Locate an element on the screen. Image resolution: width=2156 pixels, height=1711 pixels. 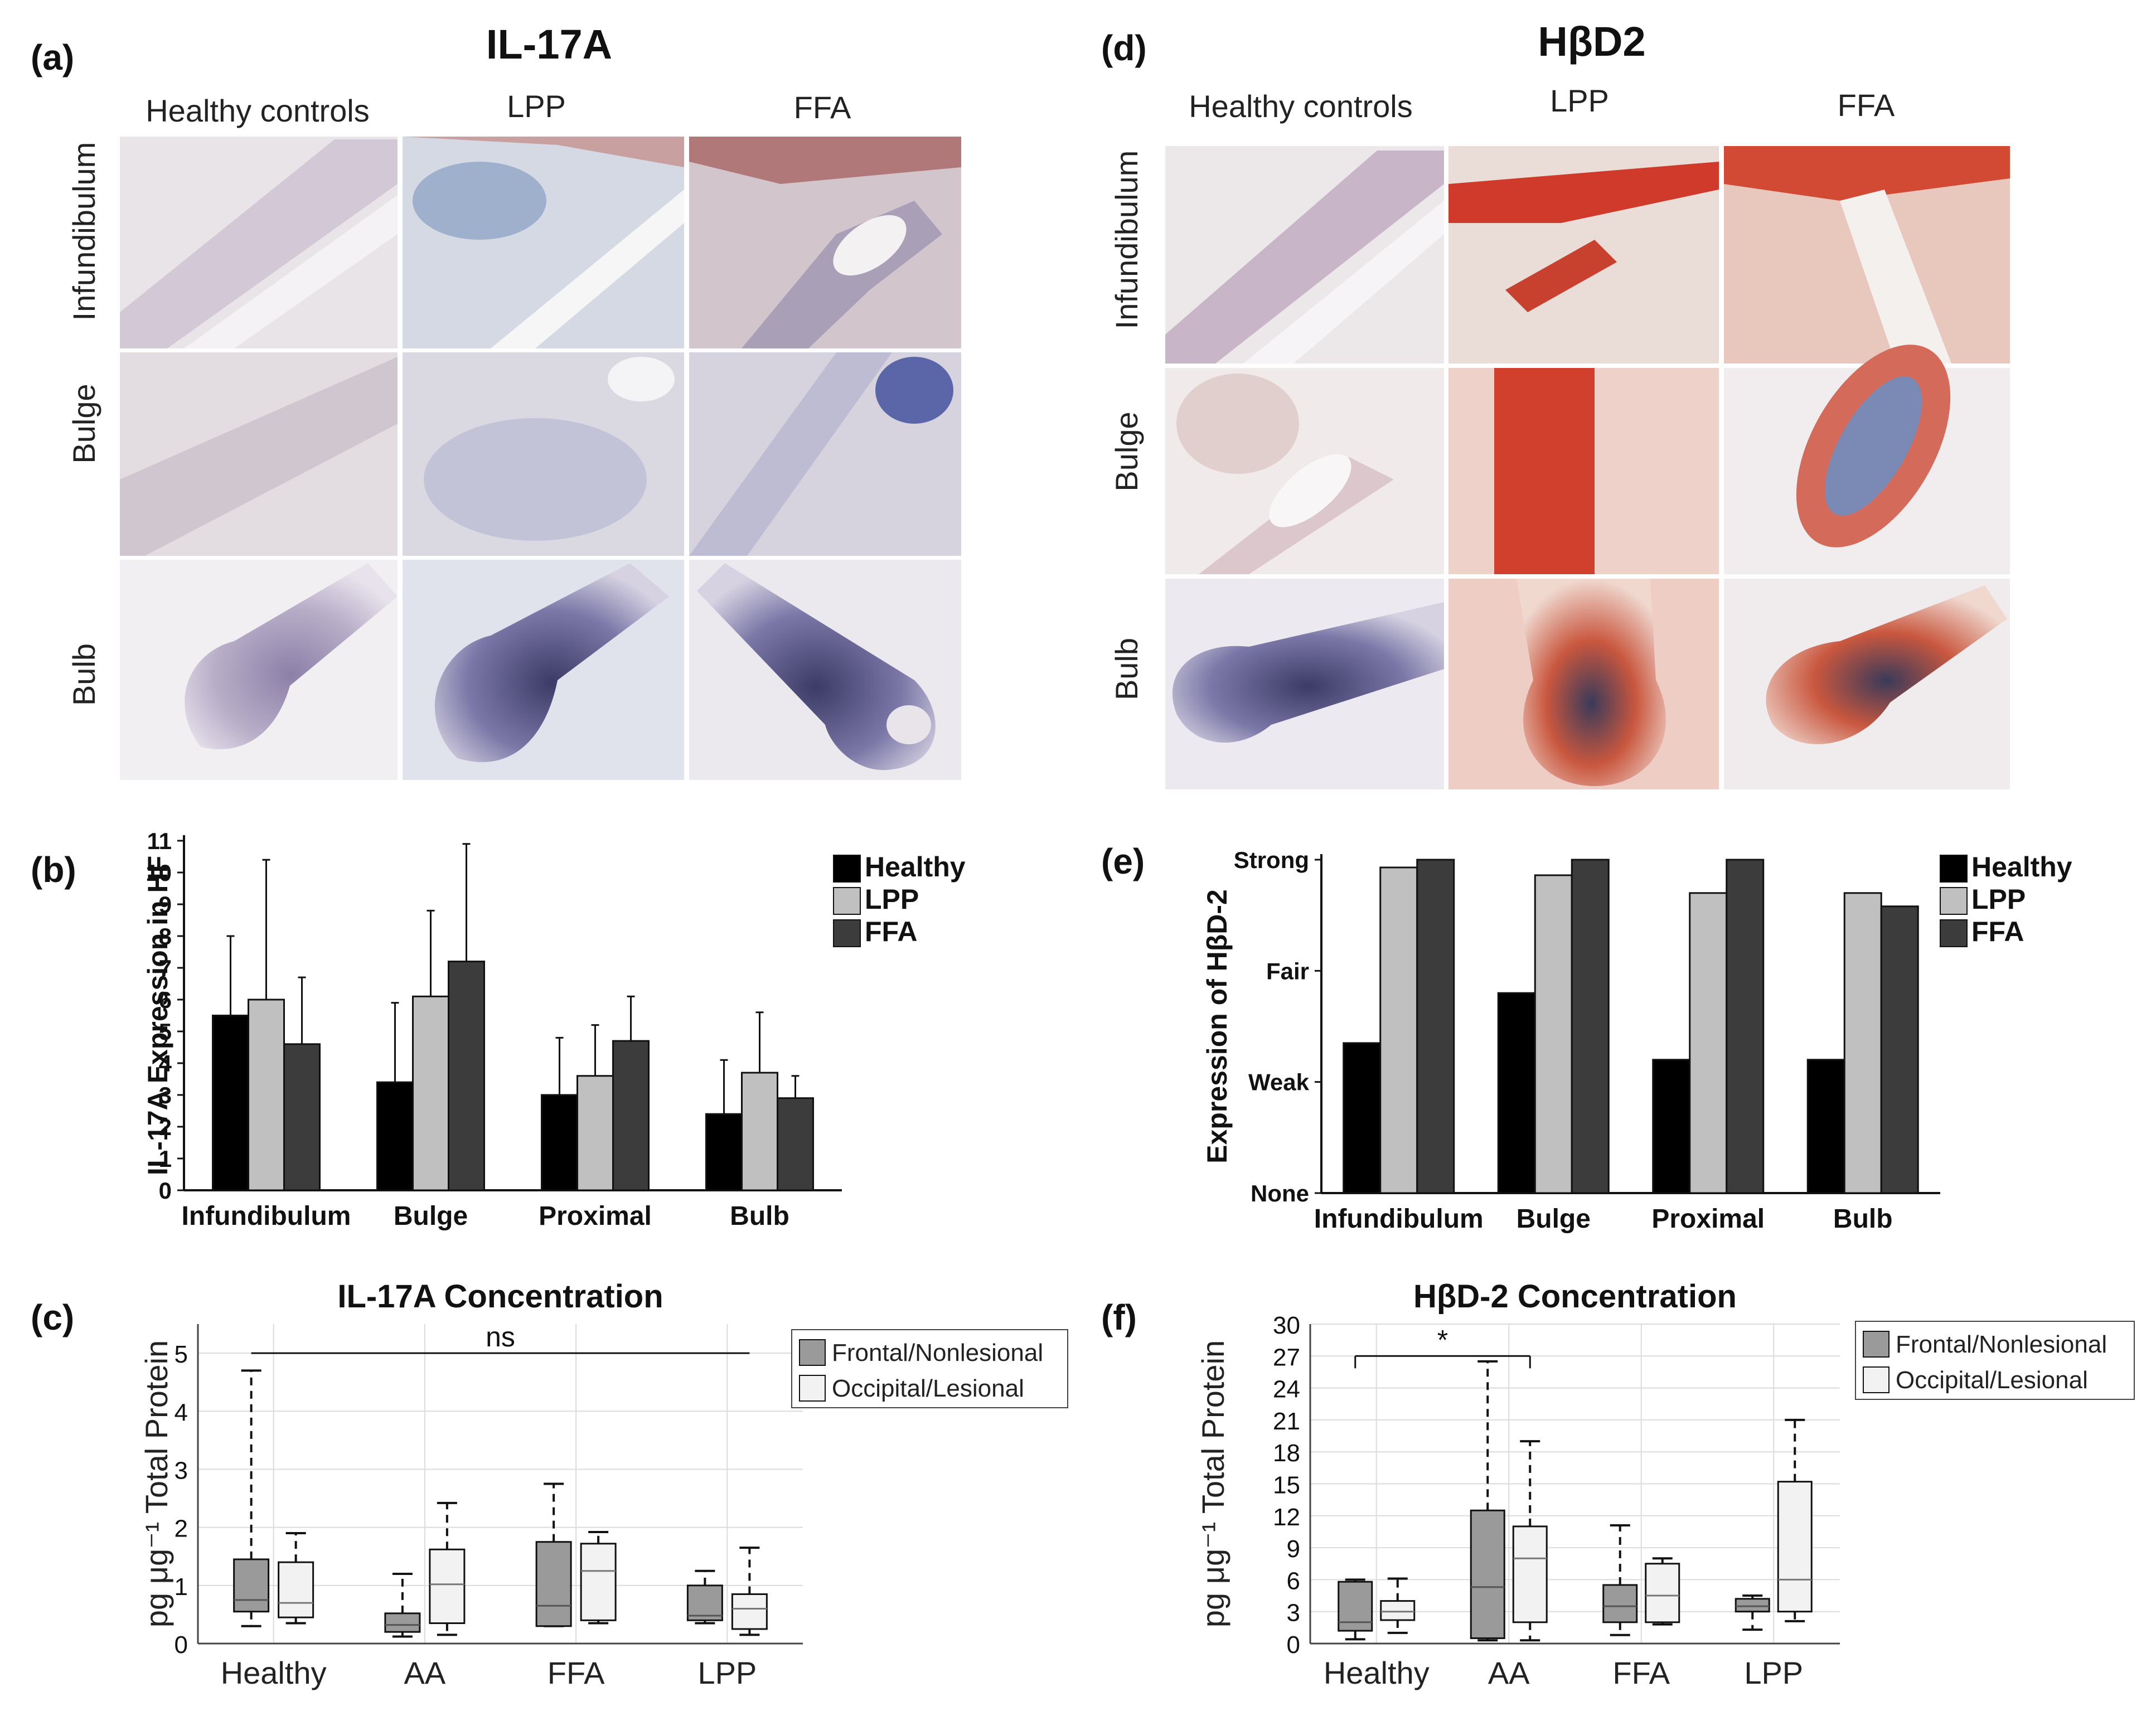
histology-image-a-healthy-infundibulum is located at coordinates (259, 242).